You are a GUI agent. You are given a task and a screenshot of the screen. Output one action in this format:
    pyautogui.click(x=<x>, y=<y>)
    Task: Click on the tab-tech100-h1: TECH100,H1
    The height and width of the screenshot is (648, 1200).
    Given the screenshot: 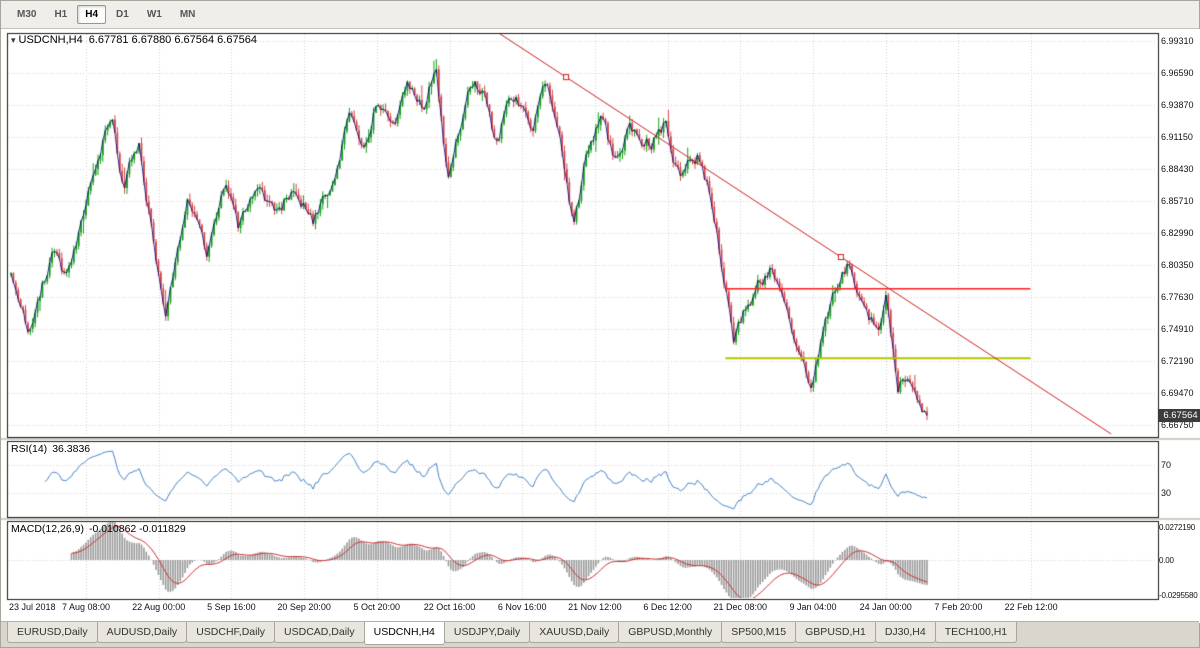 What is the action you would take?
    pyautogui.click(x=976, y=632)
    